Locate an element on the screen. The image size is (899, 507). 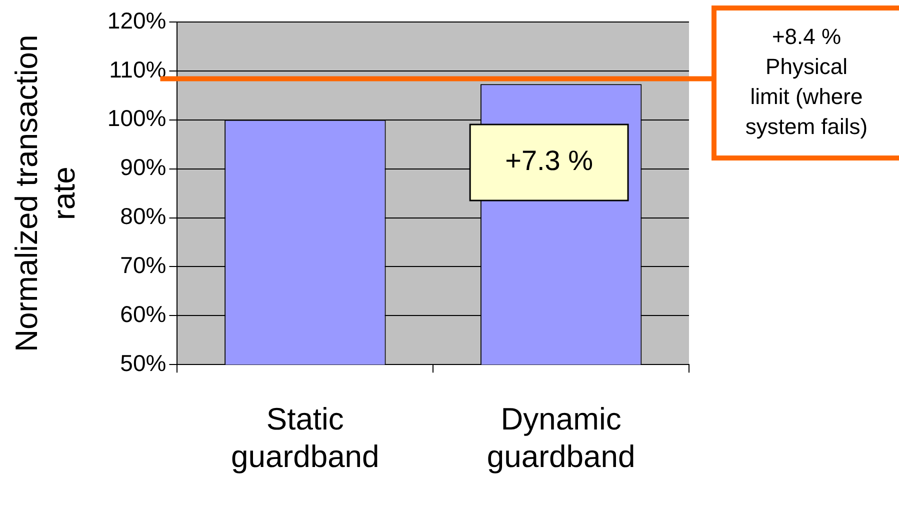
y-tick-label: 50% is located at coordinates (143, 363).